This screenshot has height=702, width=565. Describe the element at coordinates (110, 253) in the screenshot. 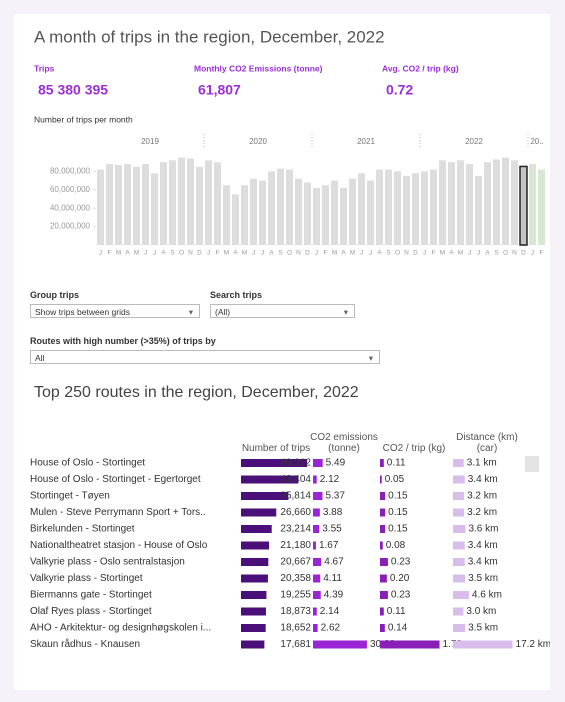

I see `x-tick-label: F` at that location.